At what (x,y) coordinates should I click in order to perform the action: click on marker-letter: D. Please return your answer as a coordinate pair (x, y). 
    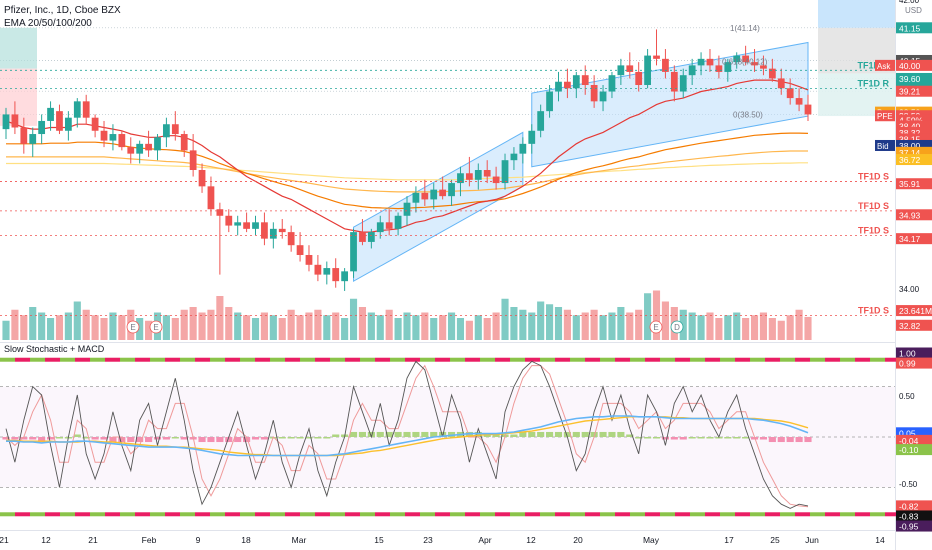
    Looking at the image, I should click on (677, 327).